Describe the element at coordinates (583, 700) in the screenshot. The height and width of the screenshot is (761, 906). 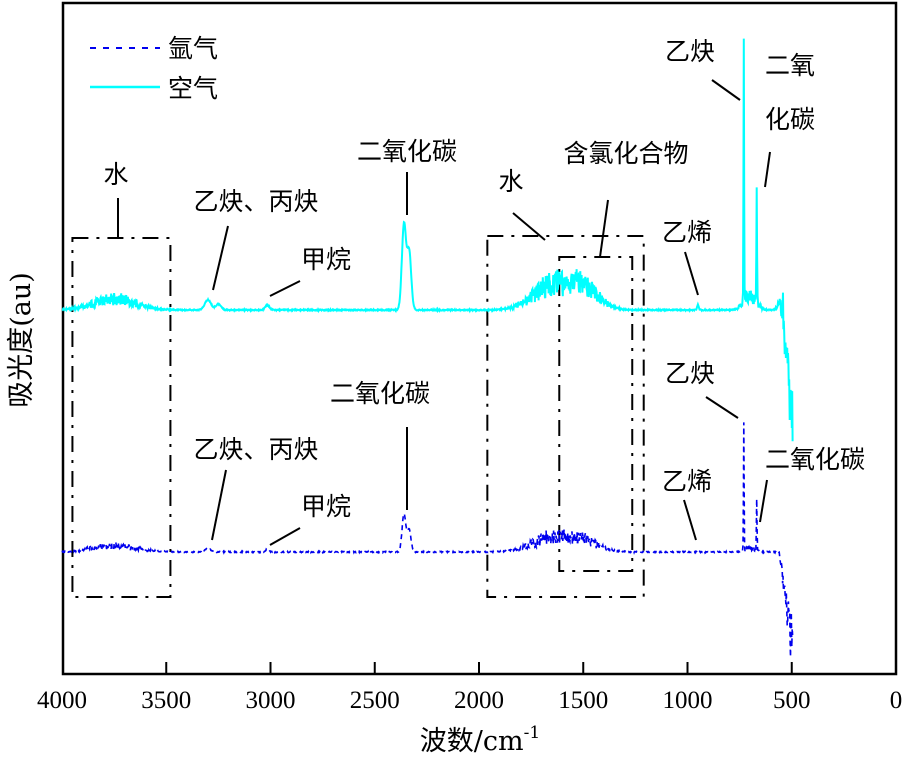
I see `x-tick-label: 1500` at that location.